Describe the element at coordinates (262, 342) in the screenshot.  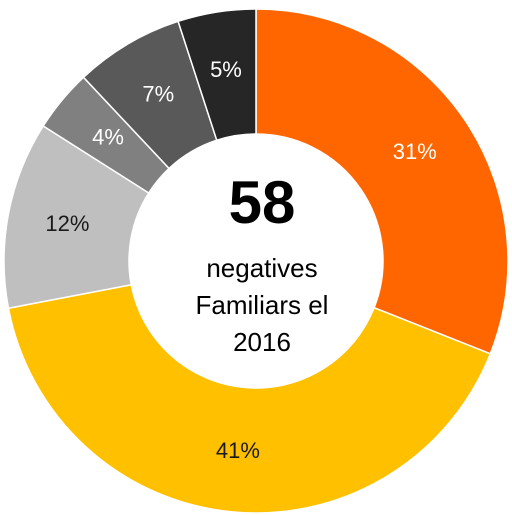
I see `center-text: 2016` at that location.